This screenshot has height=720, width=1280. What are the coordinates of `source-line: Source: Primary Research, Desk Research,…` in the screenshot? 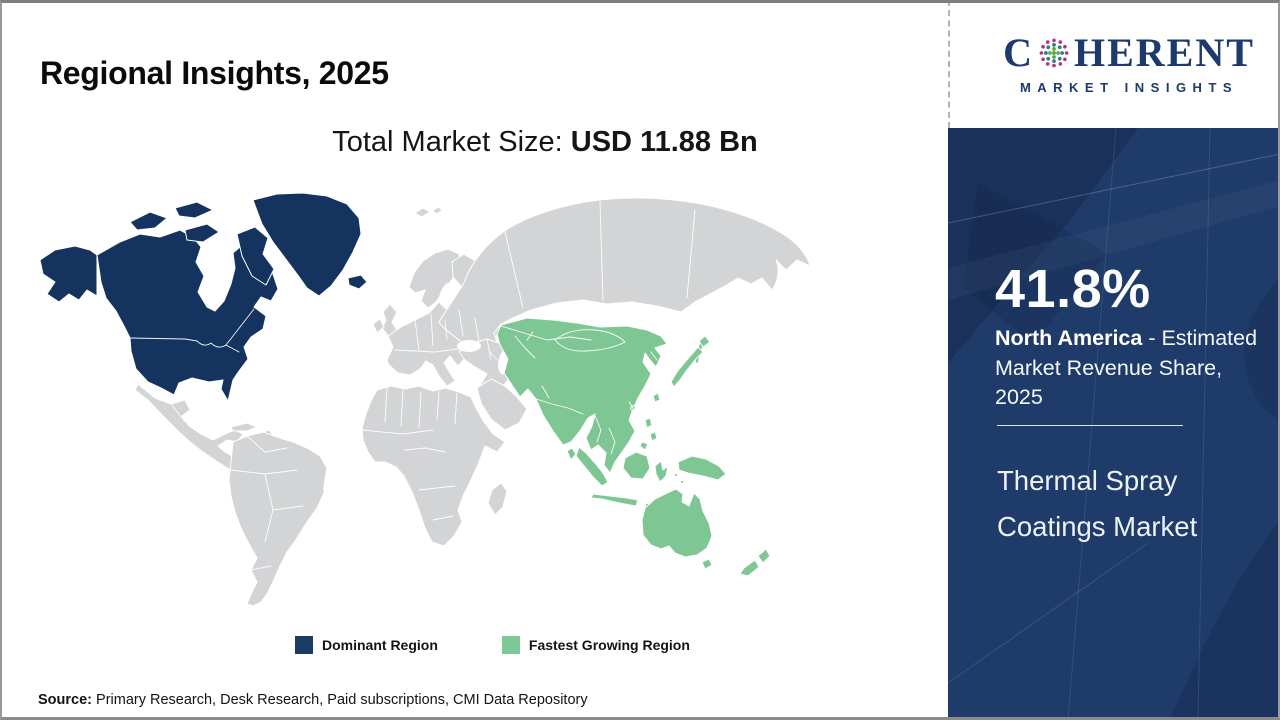 It's located at (313, 700).